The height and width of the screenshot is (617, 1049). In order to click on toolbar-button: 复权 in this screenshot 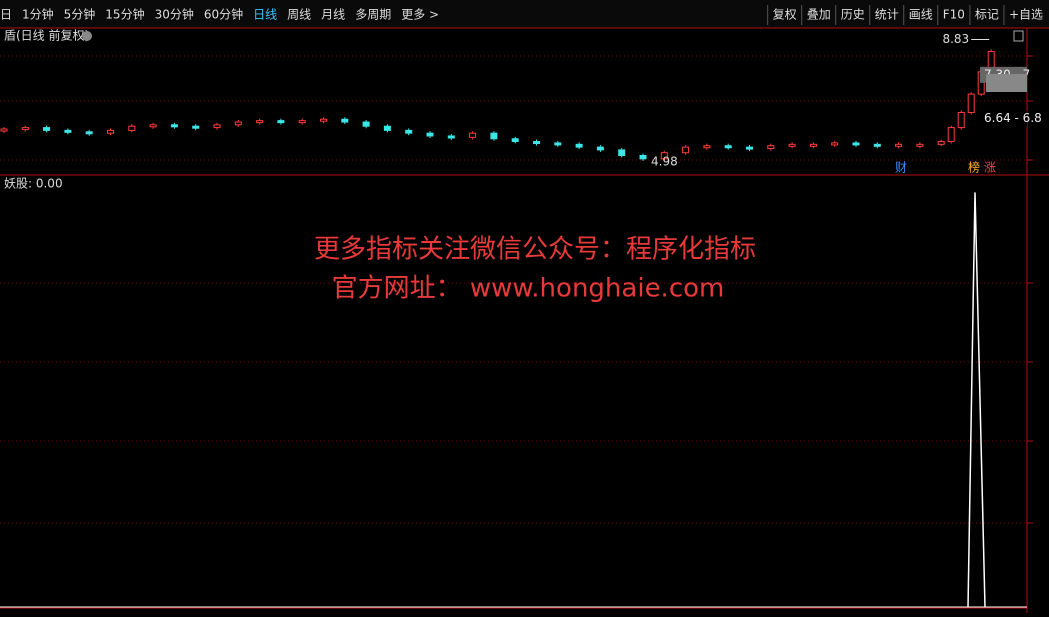, I will do `click(785, 15)`.